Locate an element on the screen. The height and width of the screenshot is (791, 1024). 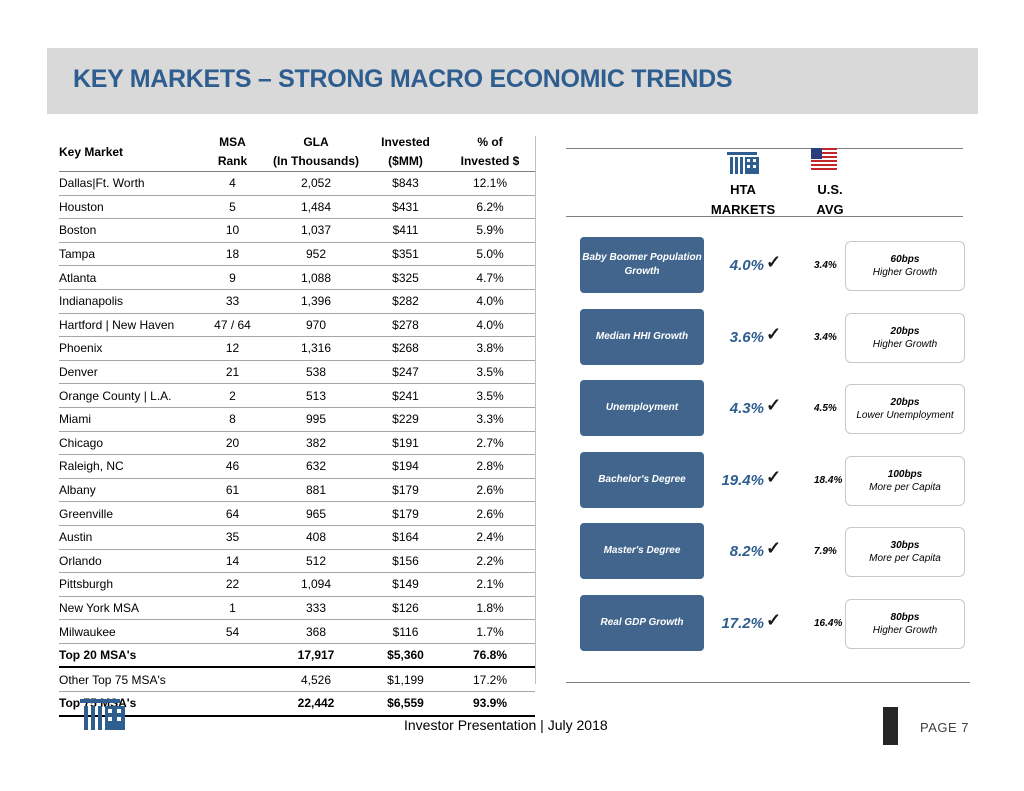
metric-label-box: Real GDP Growth is located at coordinates (642, 622).